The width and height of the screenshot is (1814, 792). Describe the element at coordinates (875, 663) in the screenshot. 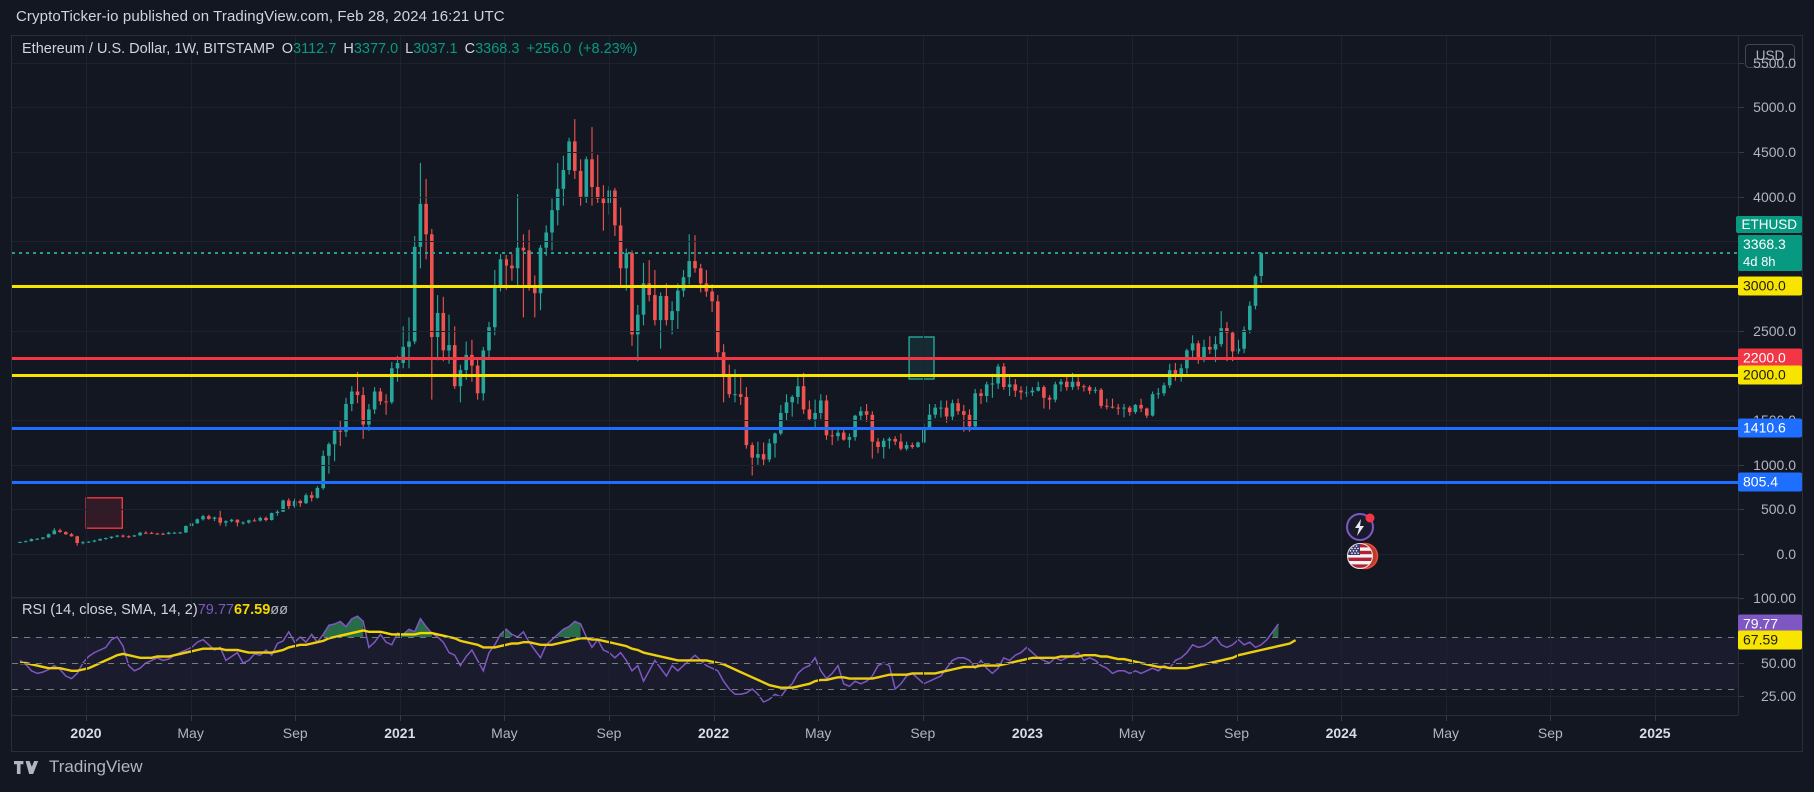

I see `rsi-level-line` at that location.